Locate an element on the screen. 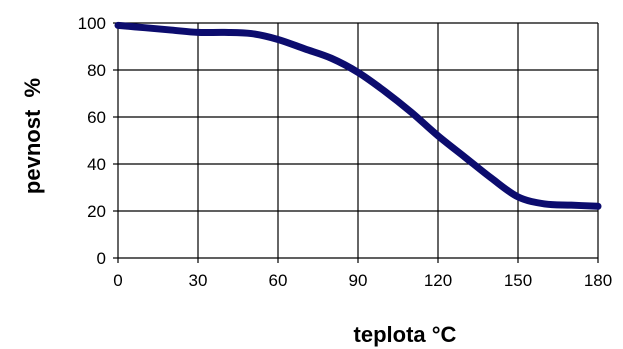 The image size is (623, 349). y-axis-label: pevnost % is located at coordinates (32, 136).